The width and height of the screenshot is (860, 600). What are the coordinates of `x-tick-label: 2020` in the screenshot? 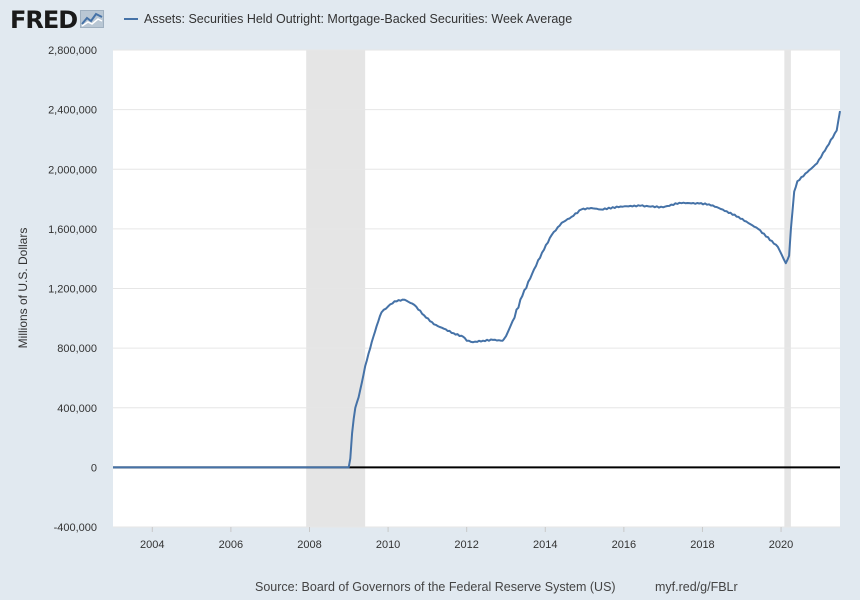 It's located at (781, 545).